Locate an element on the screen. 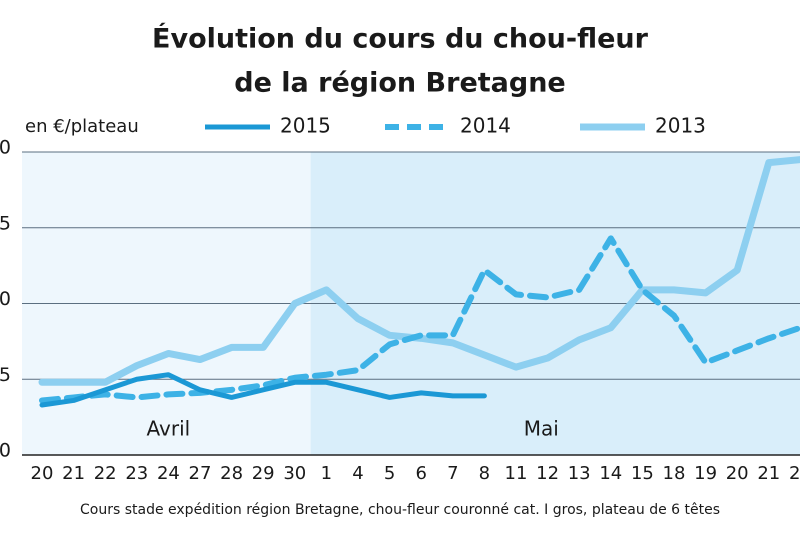 This screenshot has height=550, width=800. legend-label: 2013 is located at coordinates (680, 126).